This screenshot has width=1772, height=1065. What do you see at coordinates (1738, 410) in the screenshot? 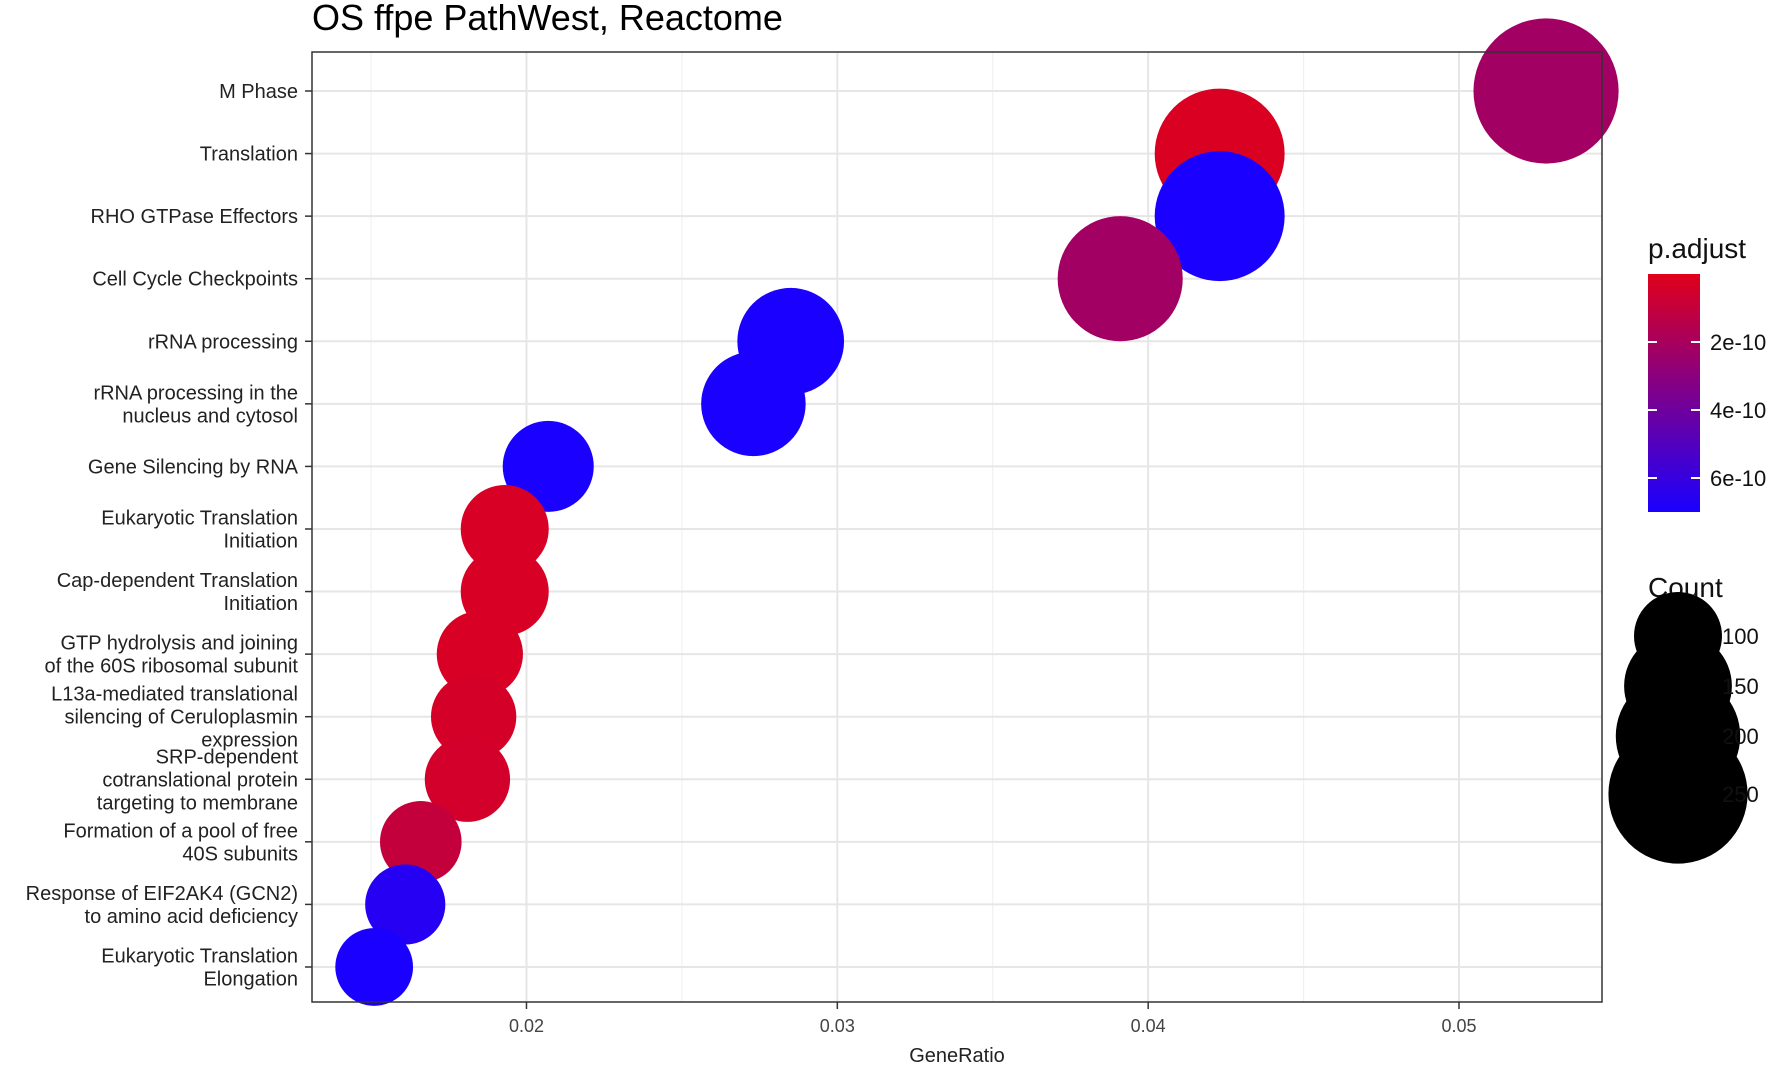
I see `color-legend-label: 4e-10` at bounding box center [1738, 410].